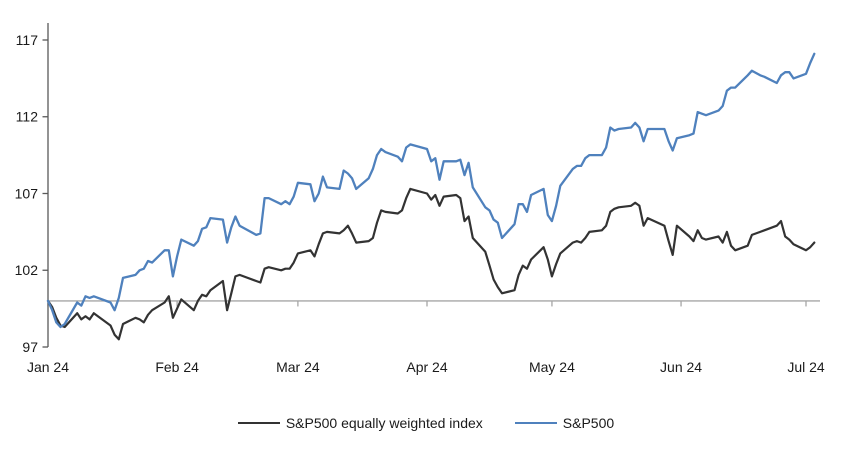 This screenshot has height=453, width=852. I want to click on y-tick-label: 107, so click(27, 193).